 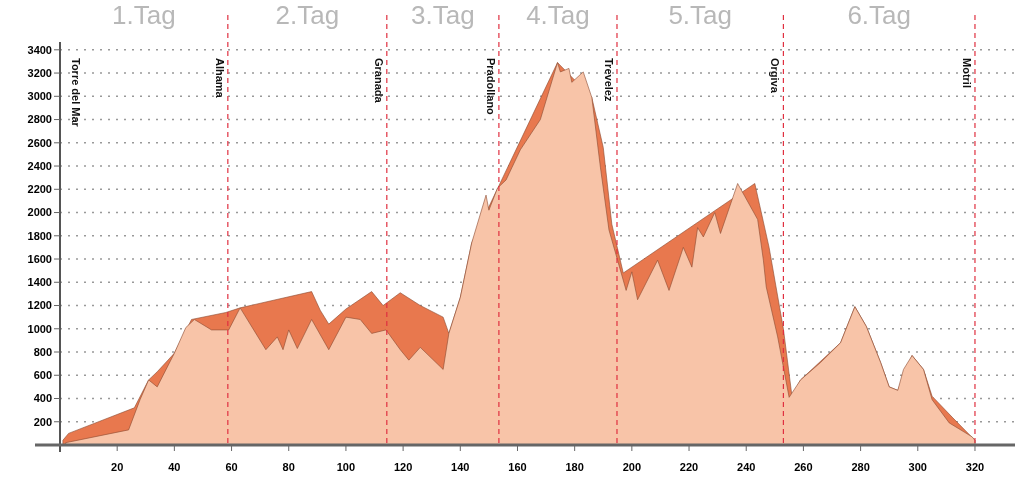 I want to click on y-tick-label: 2600, so click(x=39, y=142).